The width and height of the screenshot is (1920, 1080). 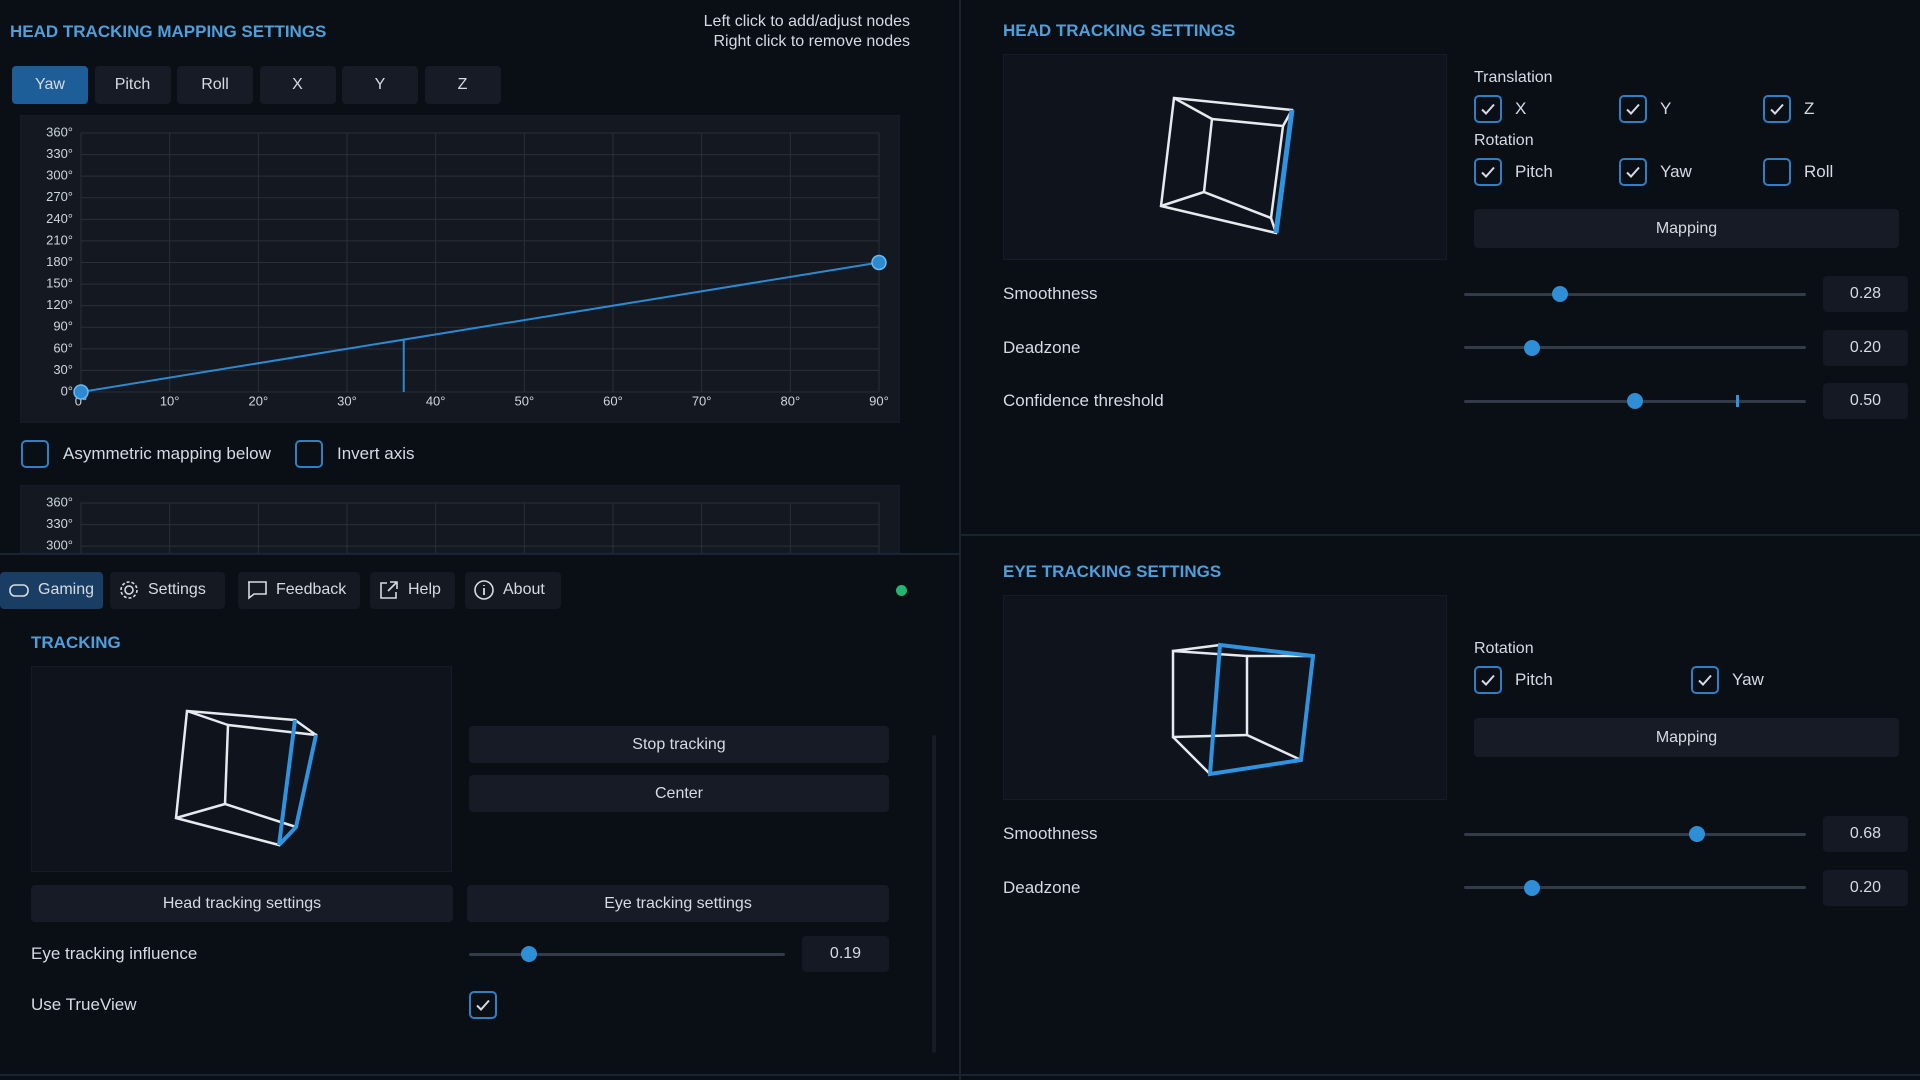 What do you see at coordinates (1865, 887) in the screenshot?
I see `slider-value: 0.20` at bounding box center [1865, 887].